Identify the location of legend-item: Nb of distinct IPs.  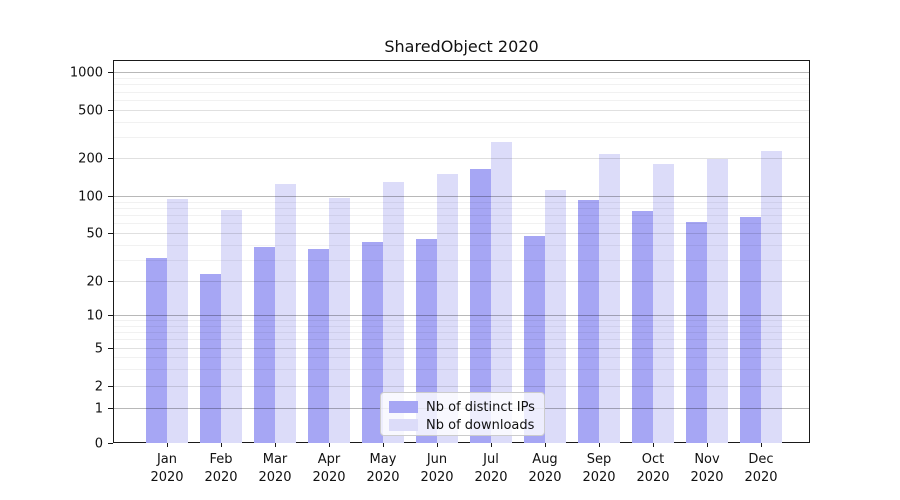
(462, 407).